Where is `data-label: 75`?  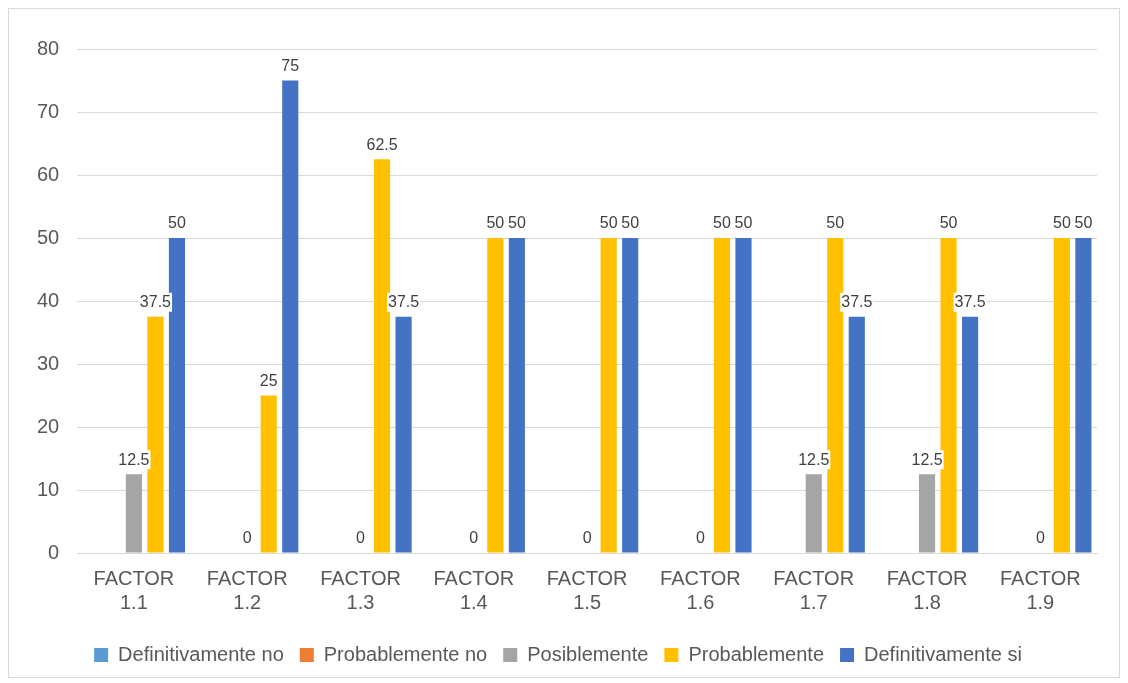 data-label: 75 is located at coordinates (290, 65).